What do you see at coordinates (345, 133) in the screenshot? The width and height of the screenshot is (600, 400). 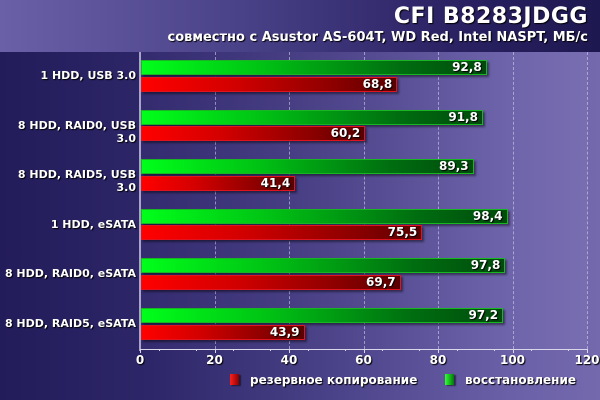 I see `backup-value-label: 60,2` at bounding box center [345, 133].